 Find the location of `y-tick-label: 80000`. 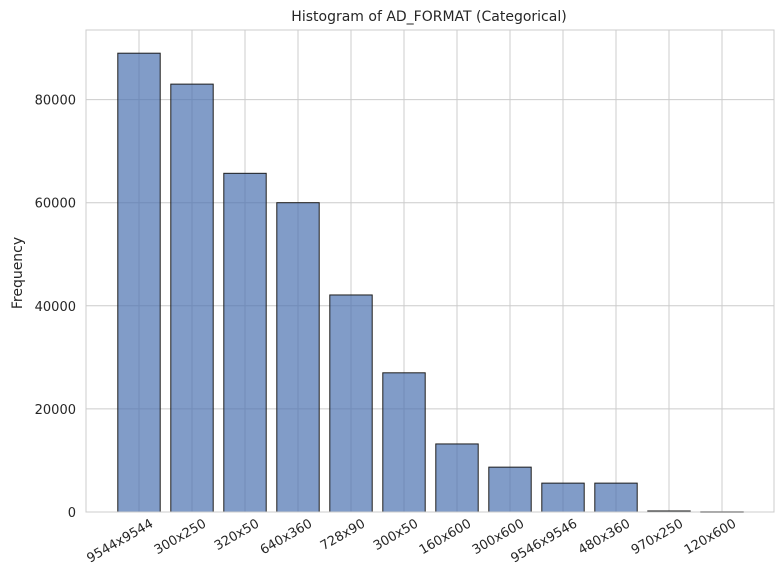

y-tick-label: 80000 is located at coordinates (55, 101).